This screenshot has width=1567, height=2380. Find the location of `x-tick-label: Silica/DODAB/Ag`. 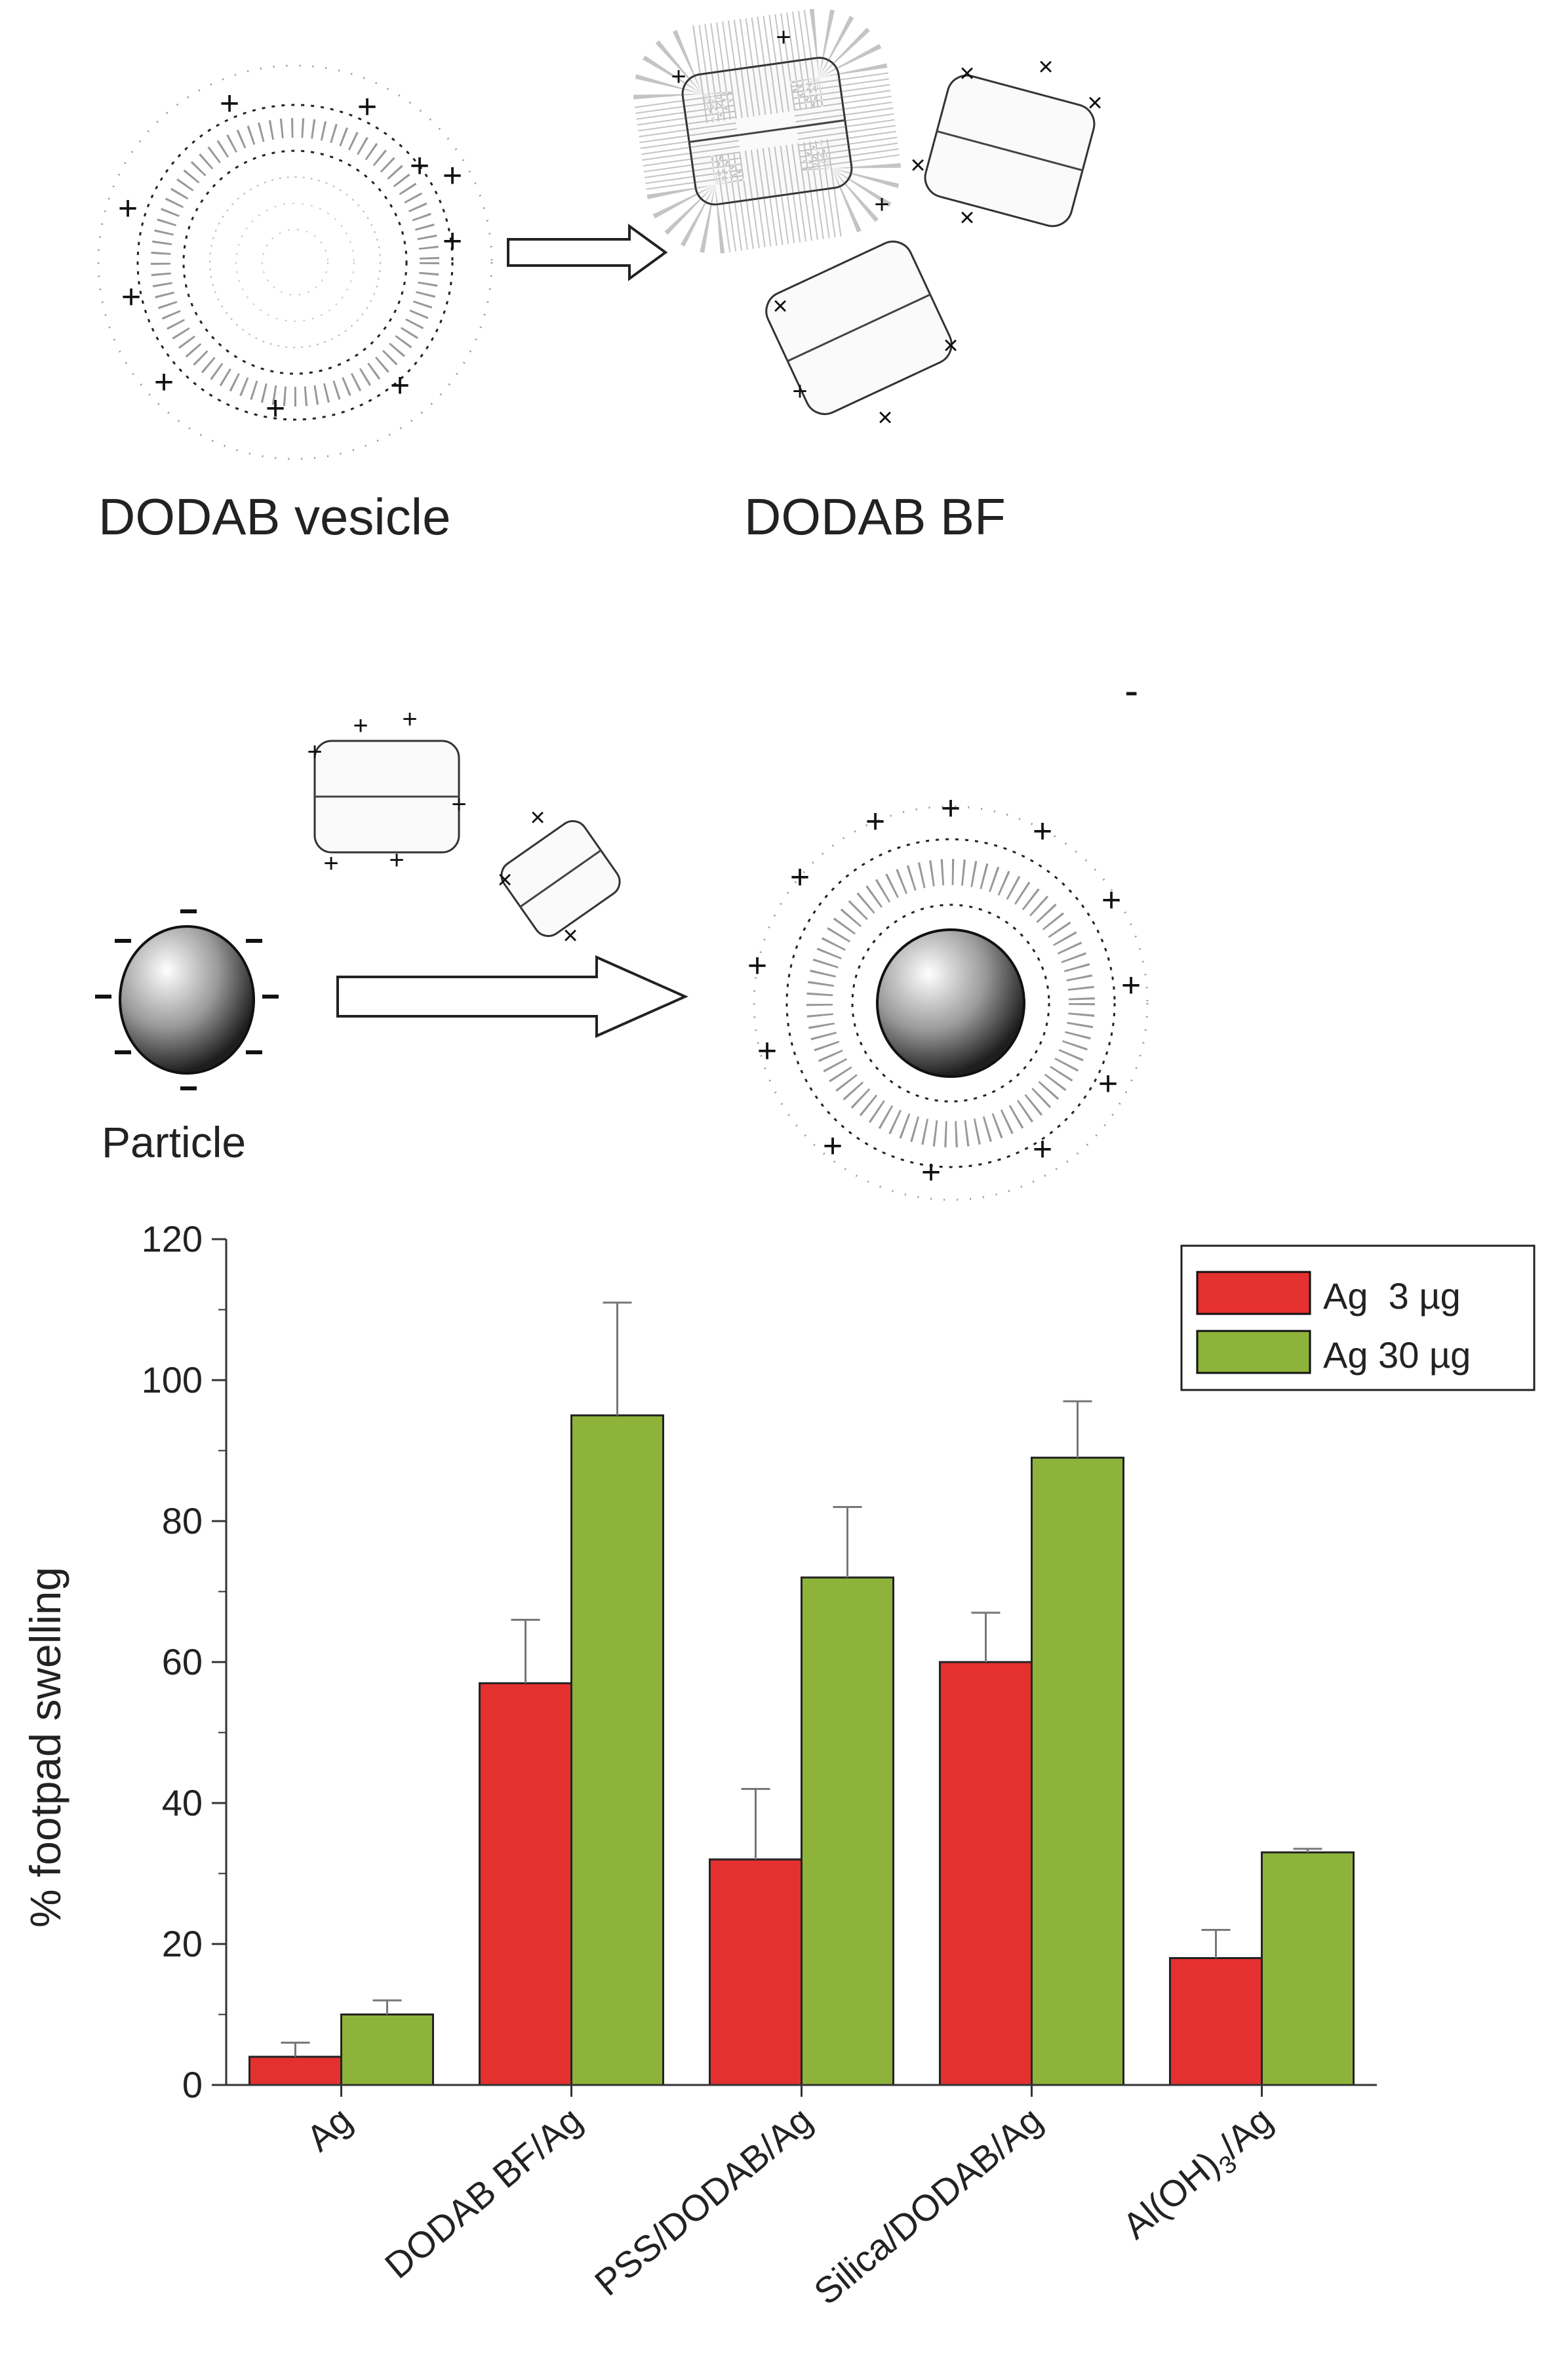

x-tick-label: Silica/DODAB/Ag is located at coordinates (928, 2205).